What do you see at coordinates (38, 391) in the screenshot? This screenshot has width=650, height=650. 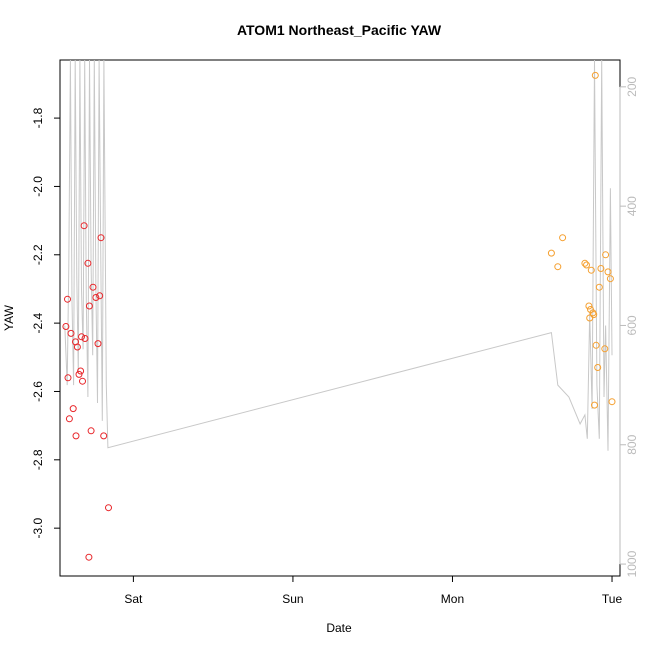 I see `y-tick-label: -2.6` at bounding box center [38, 391].